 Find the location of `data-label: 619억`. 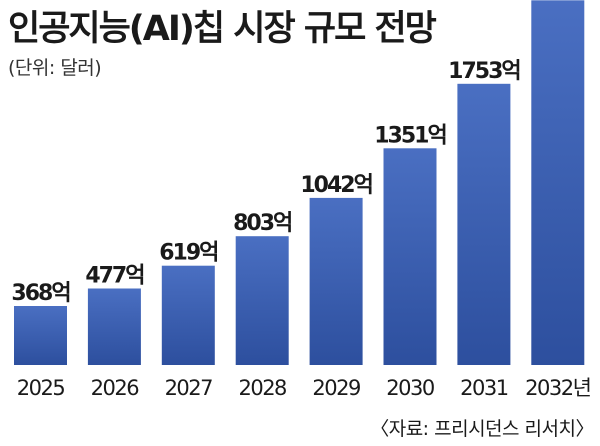

data-label: 619억 is located at coordinates (188, 253).